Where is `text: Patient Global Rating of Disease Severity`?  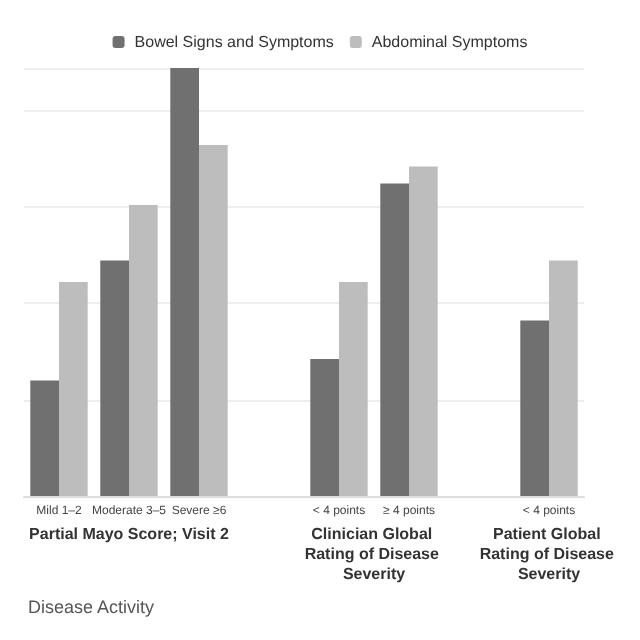 text: Patient Global Rating of Disease Severity is located at coordinates (549, 554).